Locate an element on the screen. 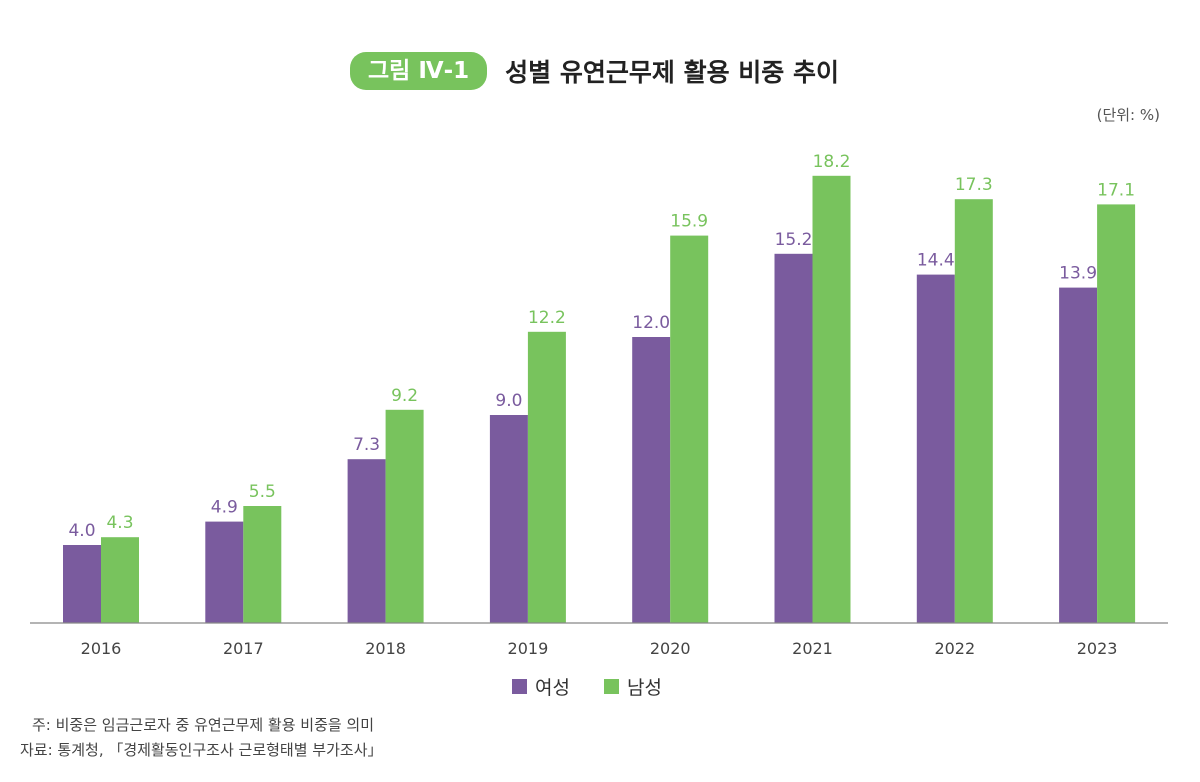 Image resolution: width=1200 pixels, height=782 pixels. bar-male-2017 is located at coordinates (262, 564).